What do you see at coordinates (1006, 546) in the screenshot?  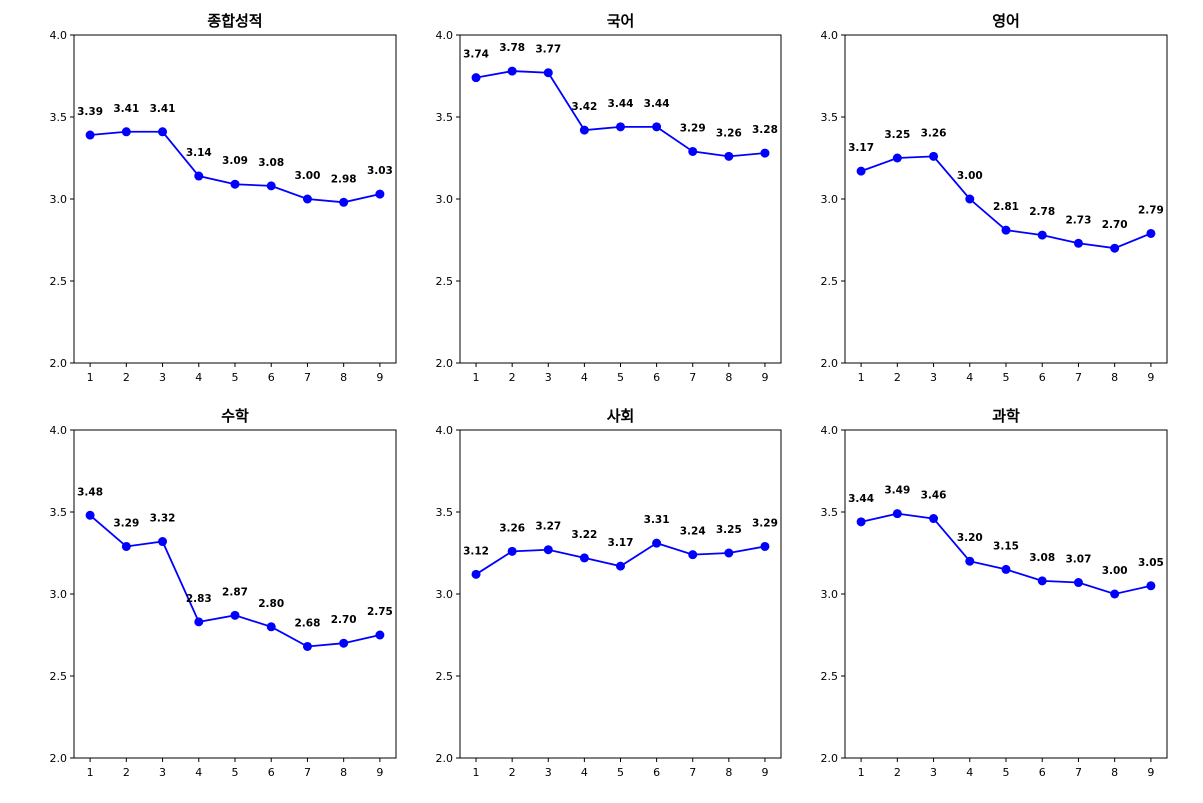 I see `data-label: 3.15` at bounding box center [1006, 546].